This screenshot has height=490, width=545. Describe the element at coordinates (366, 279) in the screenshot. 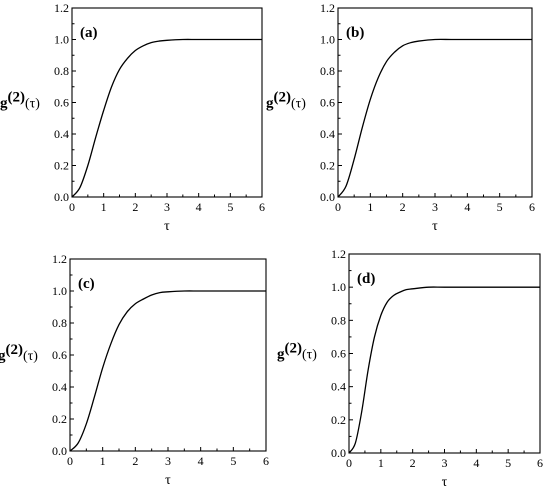

I see `panel-label: (d)` at that location.